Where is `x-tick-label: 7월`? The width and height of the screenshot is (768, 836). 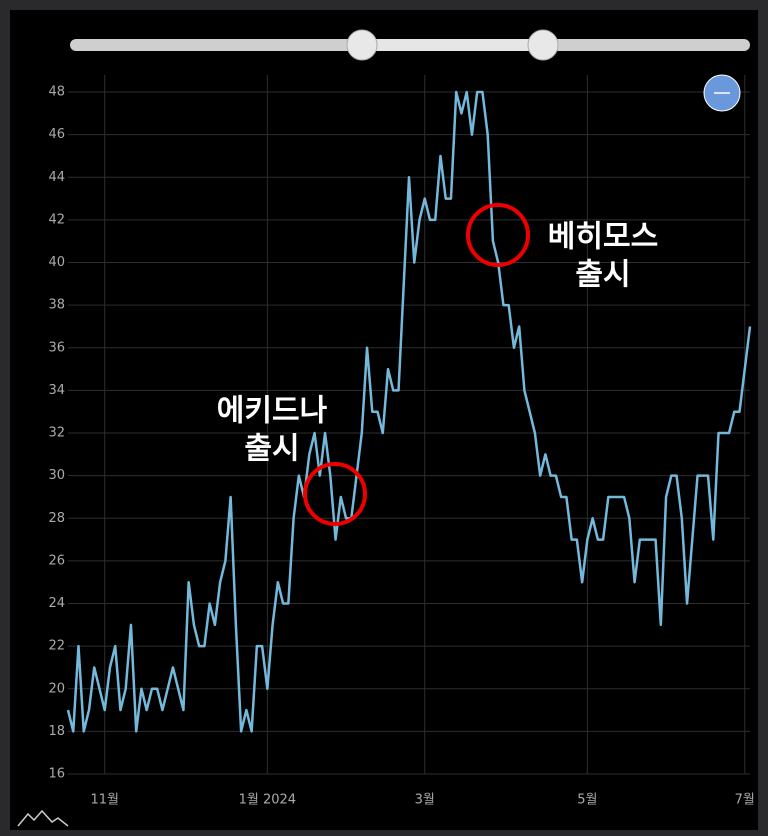 x-tick-label: 7월 is located at coordinates (745, 800).